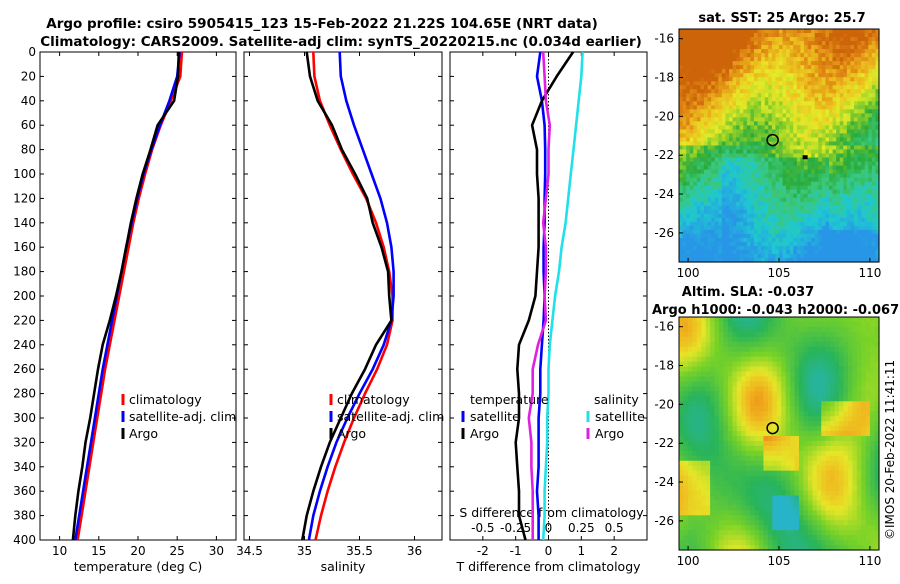 This screenshot has height=584, width=900. Describe the element at coordinates (216, 551) in the screenshot. I see `x-tick-label: 30` at that location.